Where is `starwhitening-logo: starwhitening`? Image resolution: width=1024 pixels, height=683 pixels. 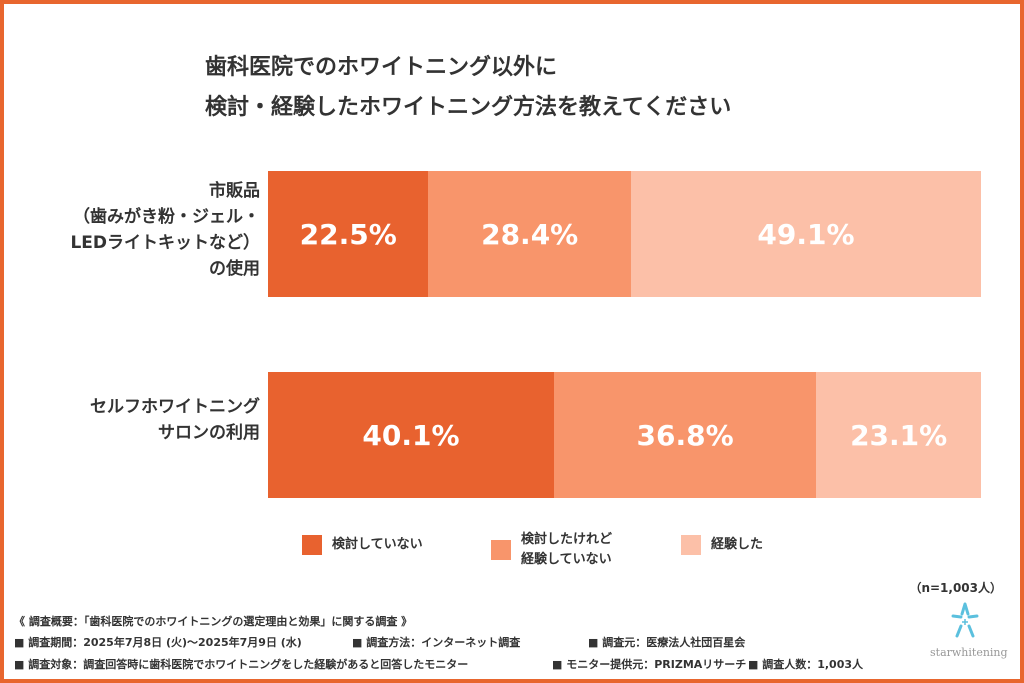
starwhitening-logo: starwhitening is located at coordinates (969, 630).